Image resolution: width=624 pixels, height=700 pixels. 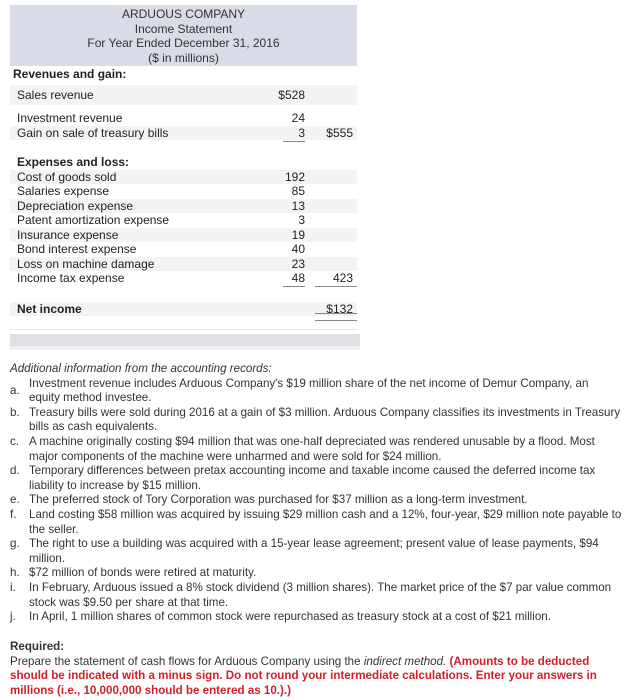 What do you see at coordinates (15, 412) in the screenshot?
I see `item-letter: b.` at bounding box center [15, 412].